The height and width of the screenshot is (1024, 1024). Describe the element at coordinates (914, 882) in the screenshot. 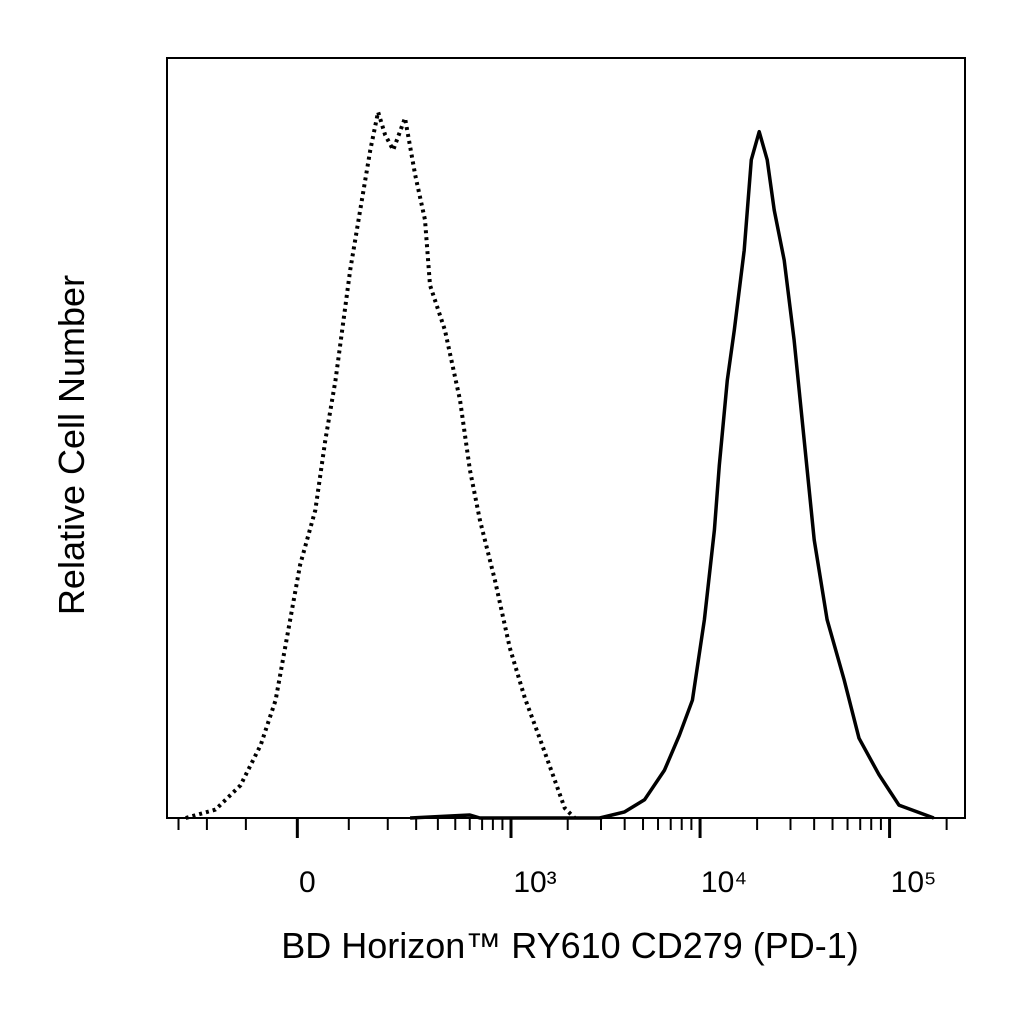

I see `x-tick-label: 10⁵` at that location.